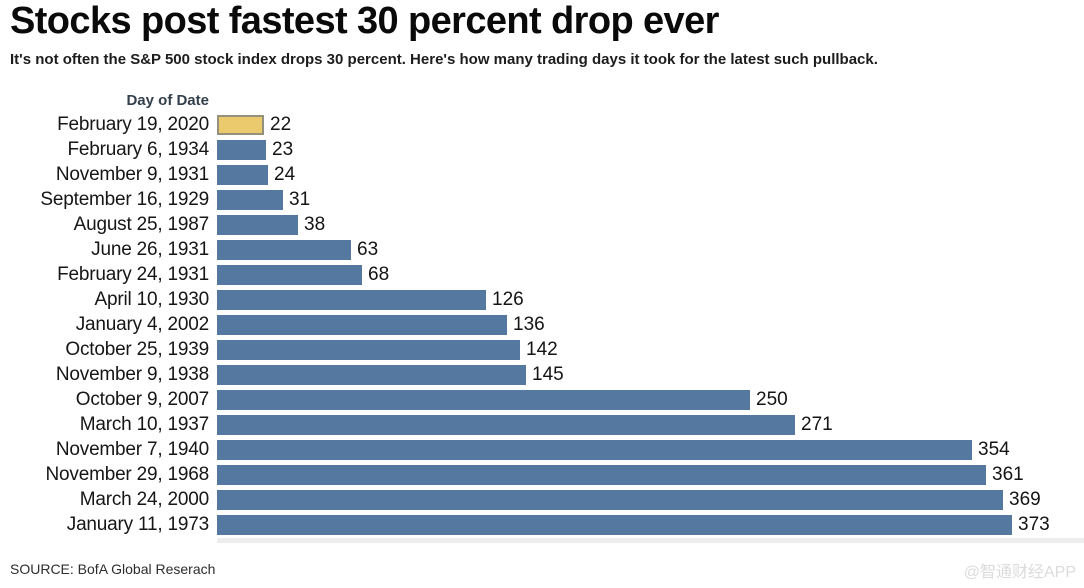  I want to click on bar-track: 136, so click(650, 324).